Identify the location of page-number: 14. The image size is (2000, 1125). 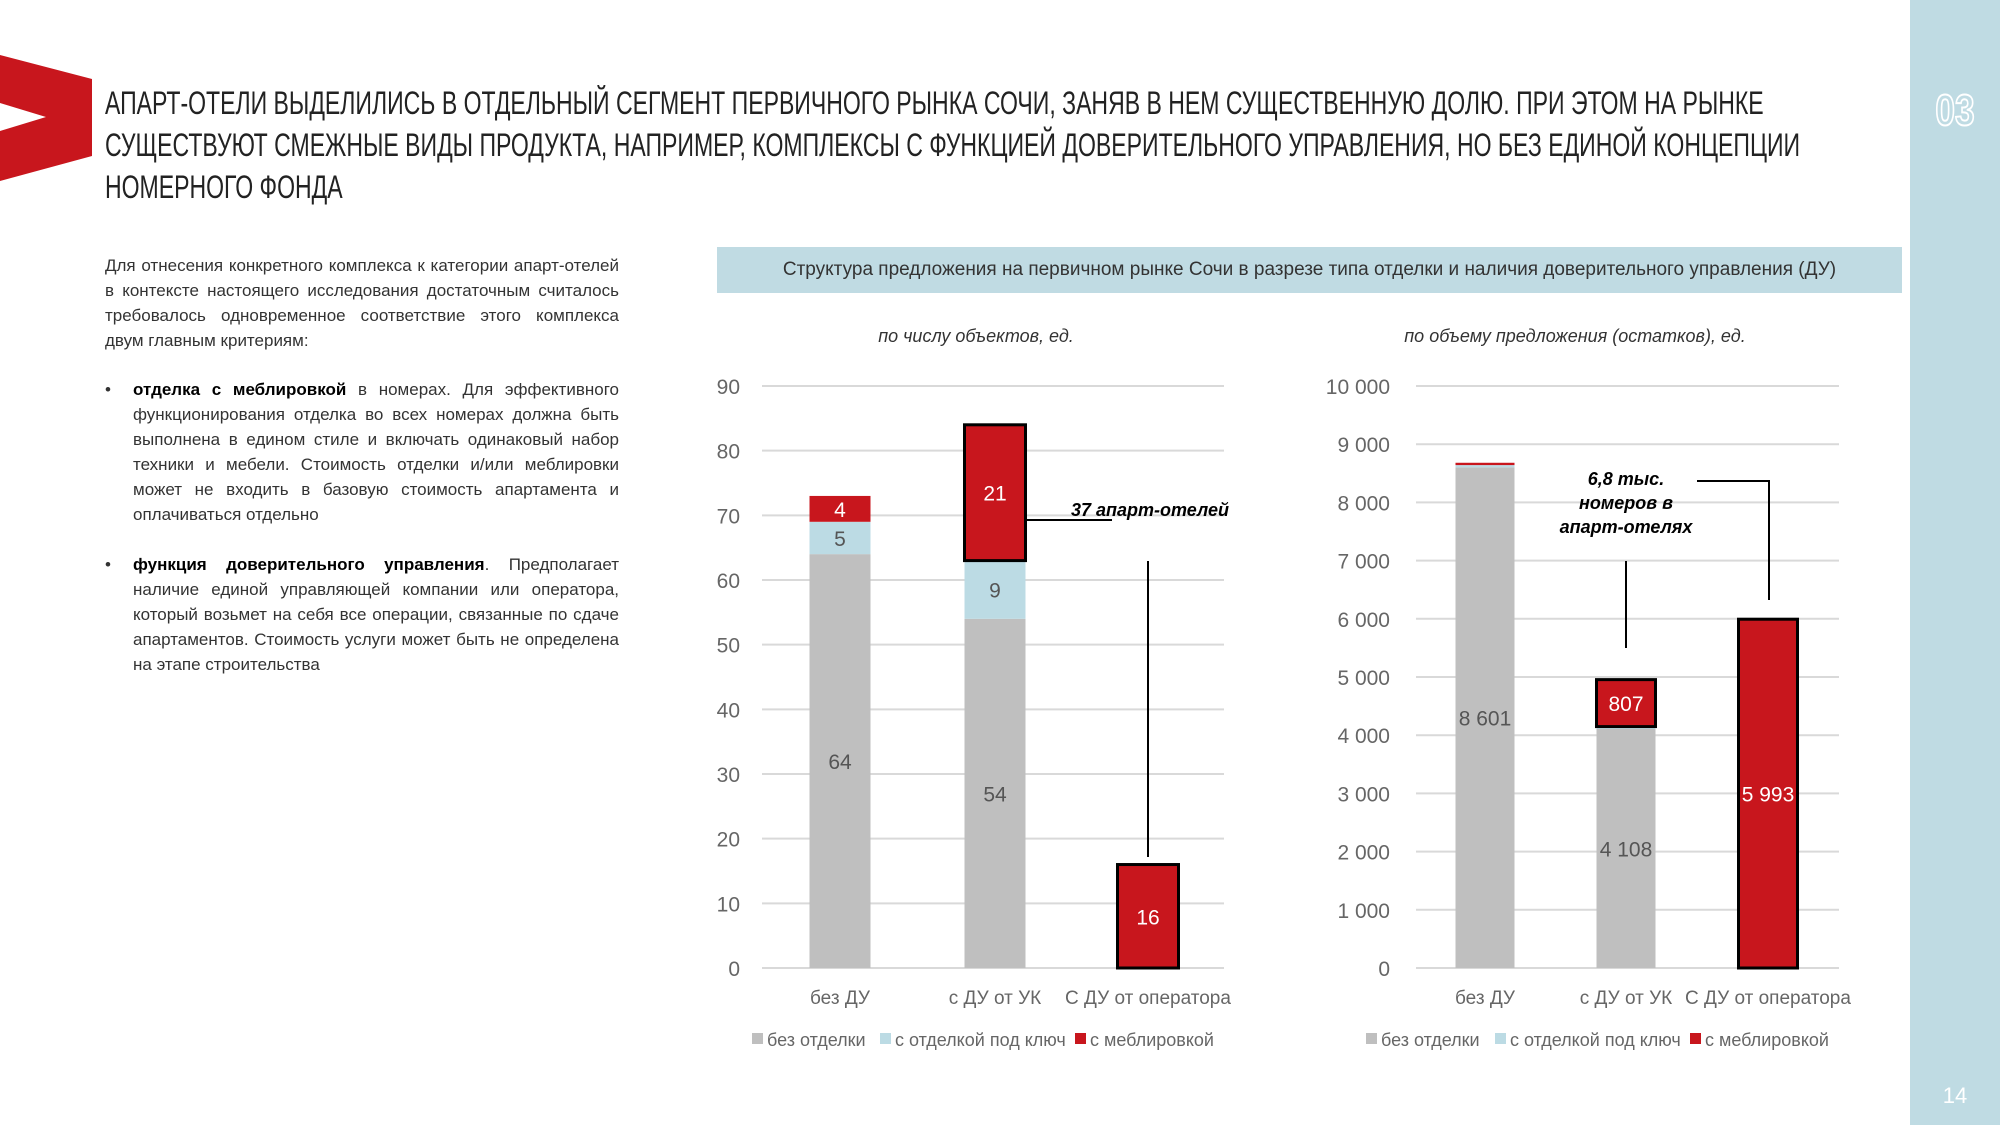
(1955, 1095).